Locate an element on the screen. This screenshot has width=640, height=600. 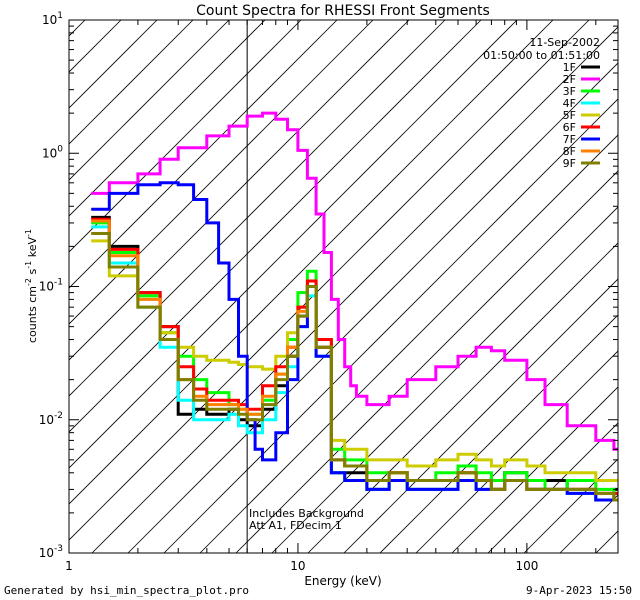
legend-label: 7F is located at coordinates (569, 139).